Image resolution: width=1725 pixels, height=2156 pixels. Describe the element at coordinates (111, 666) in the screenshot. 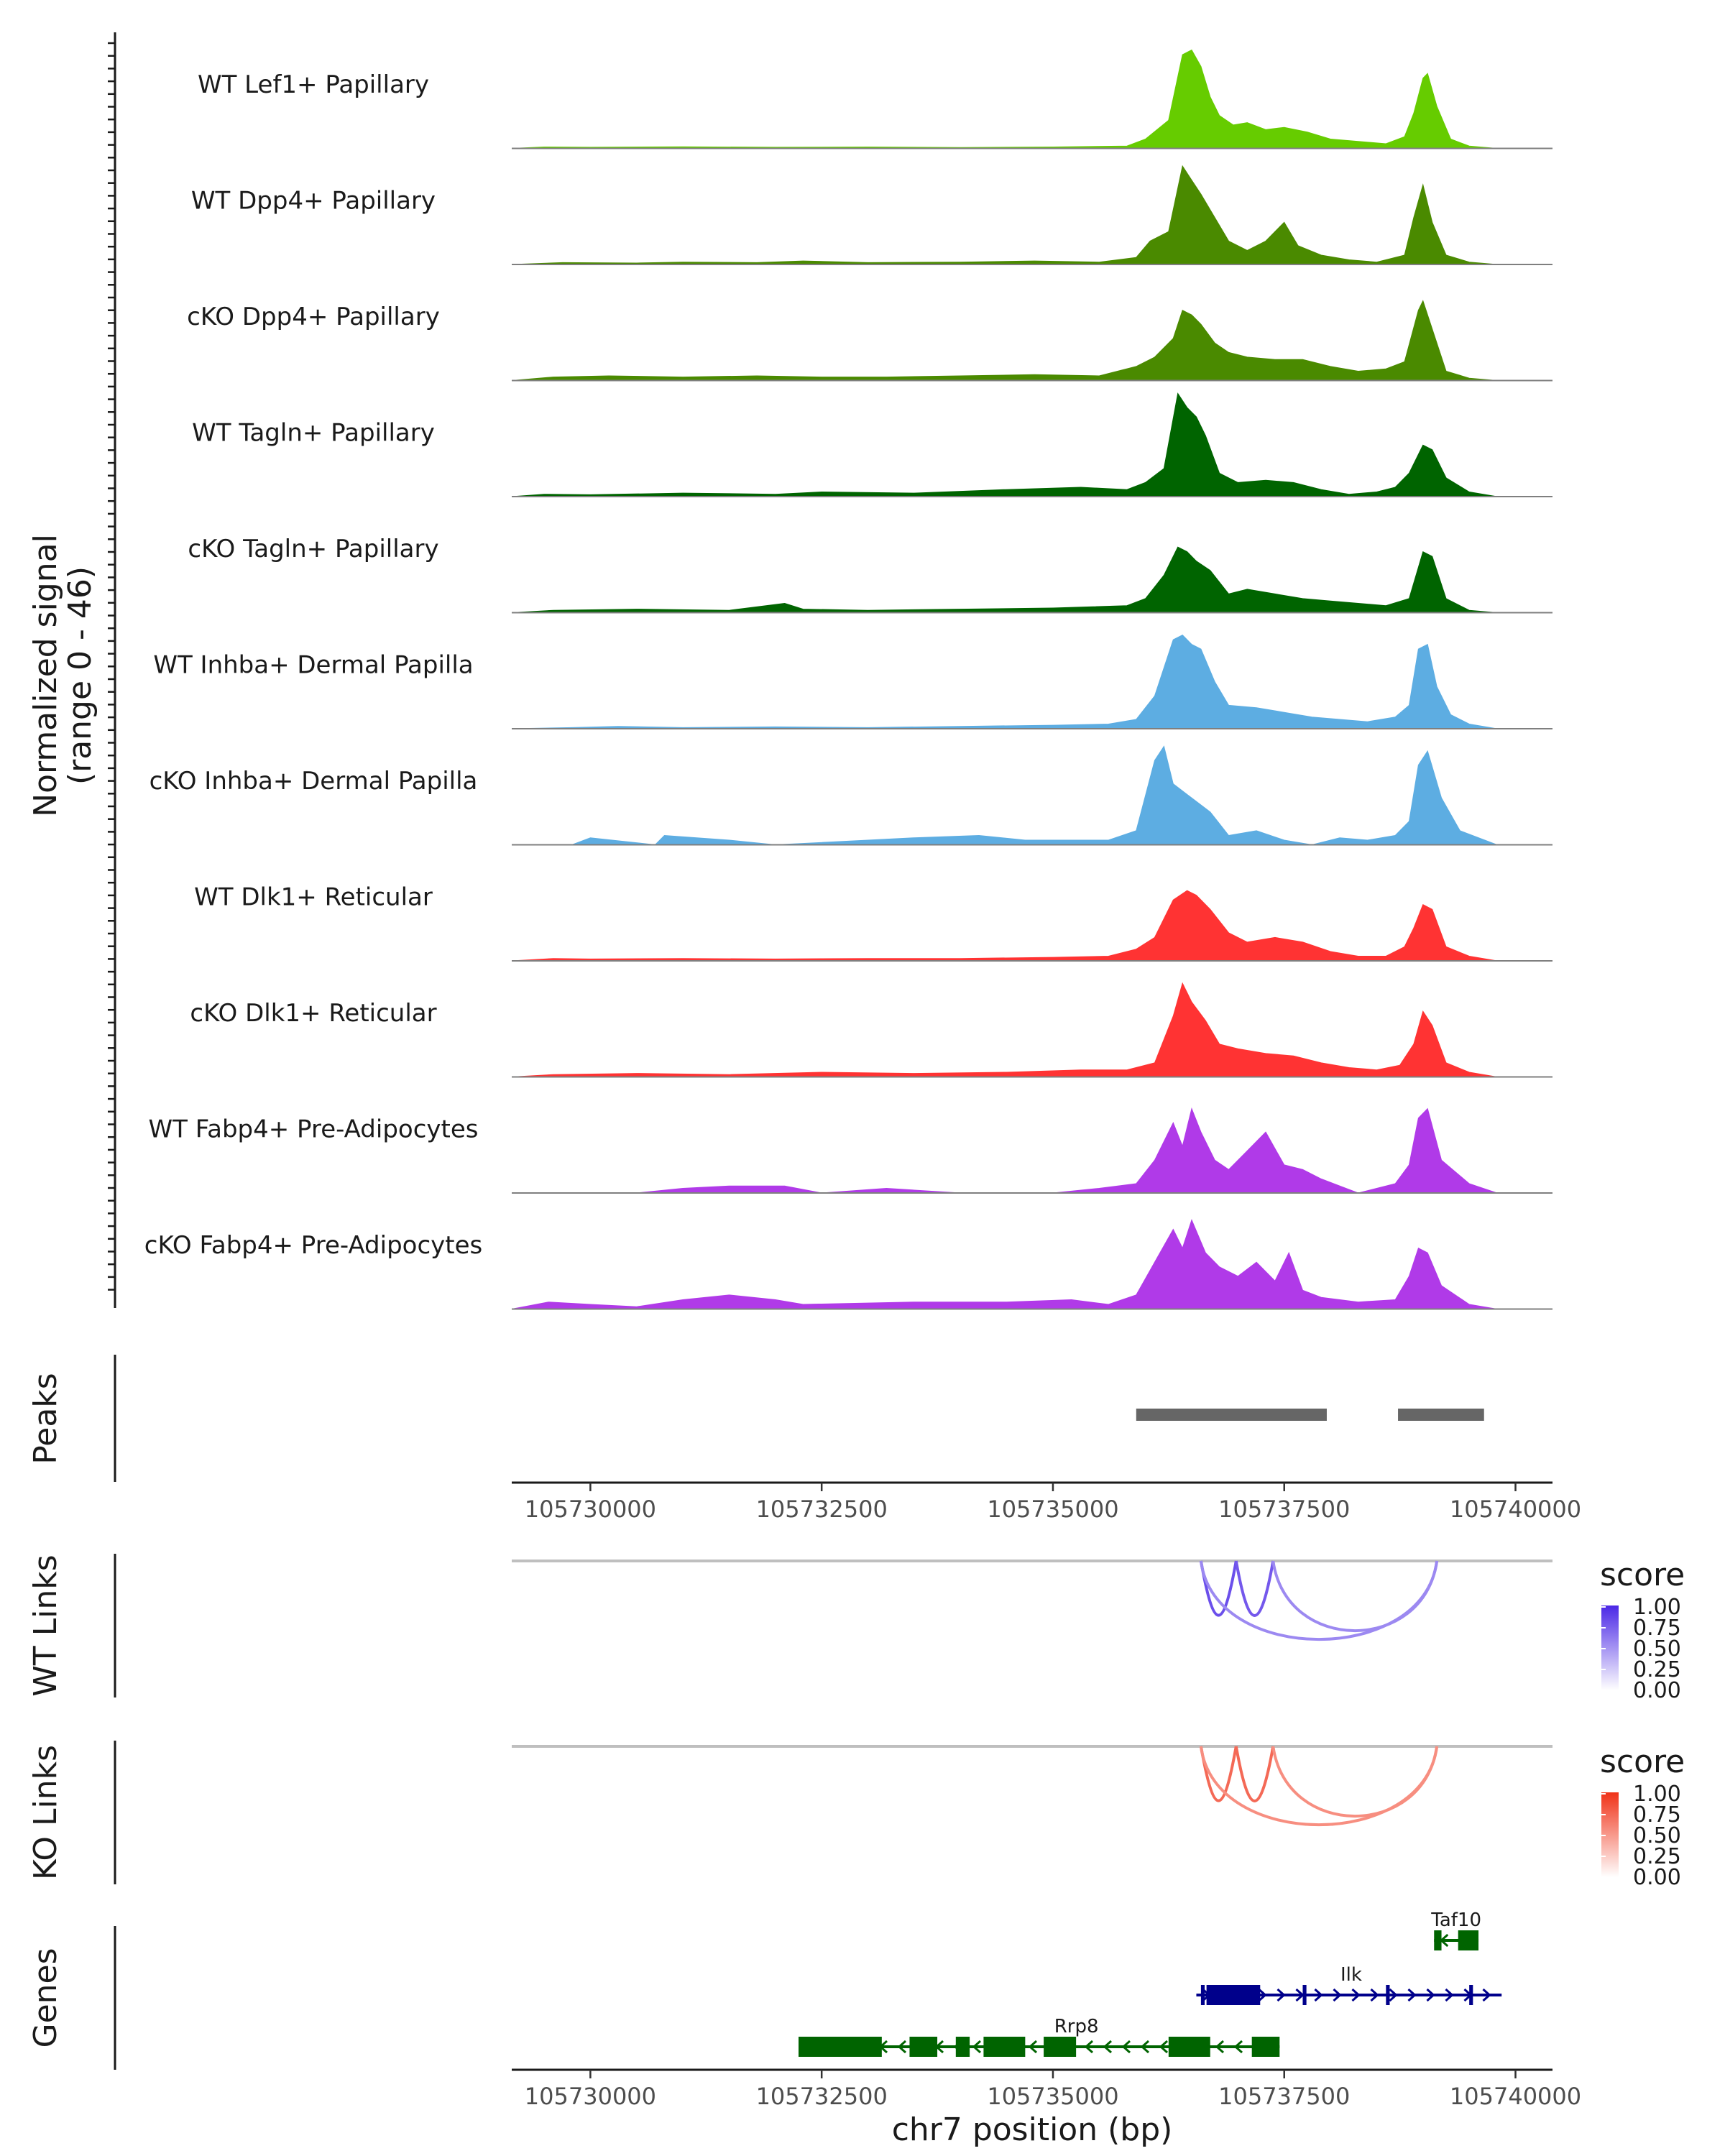

I see `coverage-axis-ticks` at that location.